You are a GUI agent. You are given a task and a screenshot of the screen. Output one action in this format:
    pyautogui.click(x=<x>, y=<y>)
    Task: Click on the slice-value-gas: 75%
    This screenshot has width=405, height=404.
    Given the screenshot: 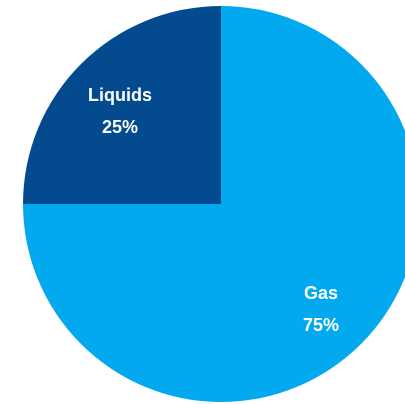 What is the action you would take?
    pyautogui.click(x=321, y=325)
    